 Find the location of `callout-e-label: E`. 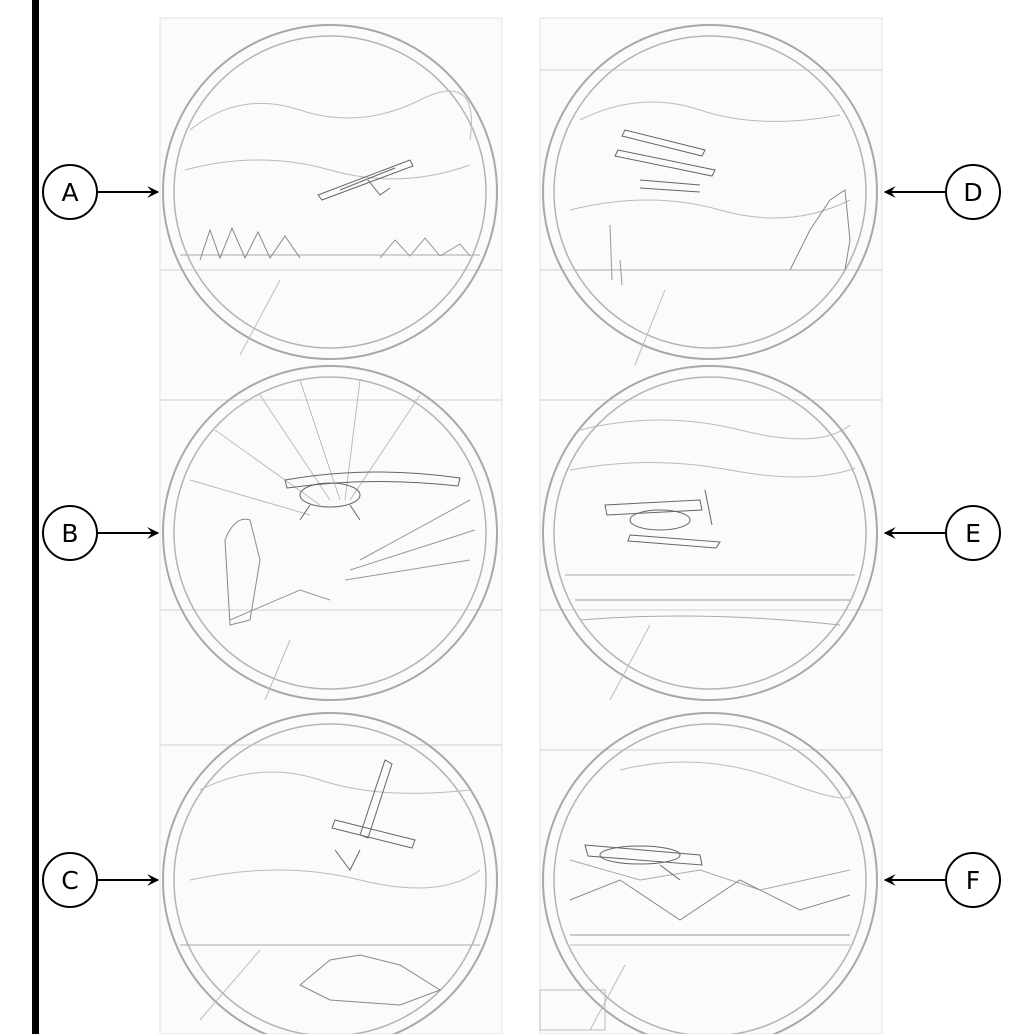

callout-e-label: E is located at coordinates (973, 533).